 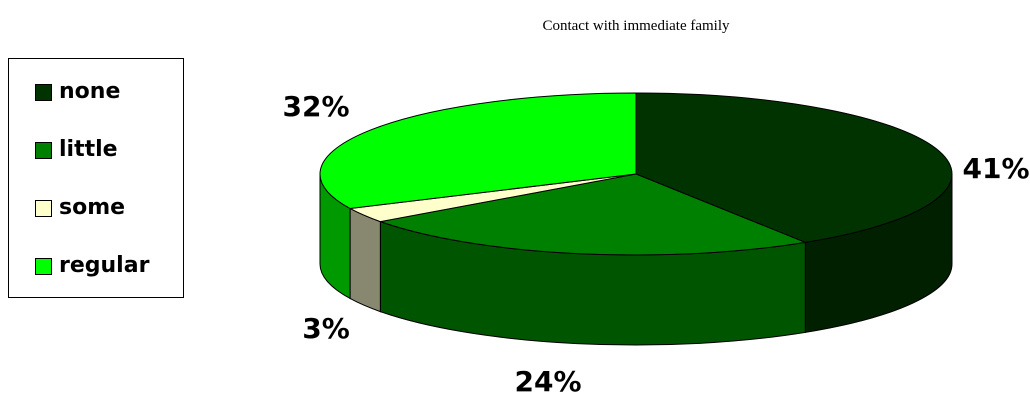 What do you see at coordinates (326, 328) in the screenshot?
I see `pie-label-some: 3%` at bounding box center [326, 328].